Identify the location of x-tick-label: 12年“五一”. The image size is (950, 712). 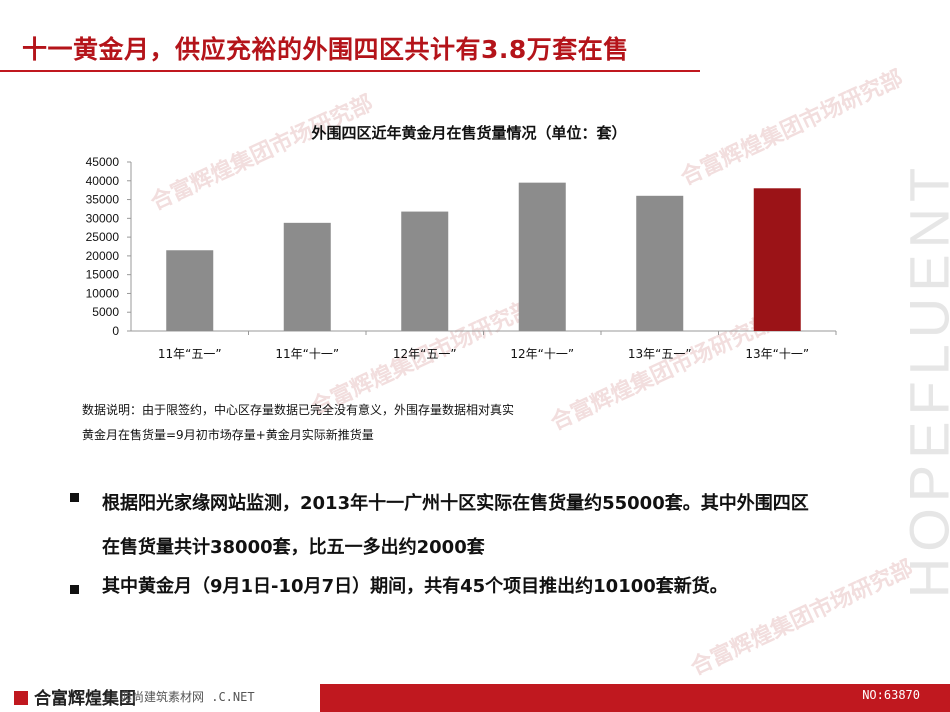
(425, 354).